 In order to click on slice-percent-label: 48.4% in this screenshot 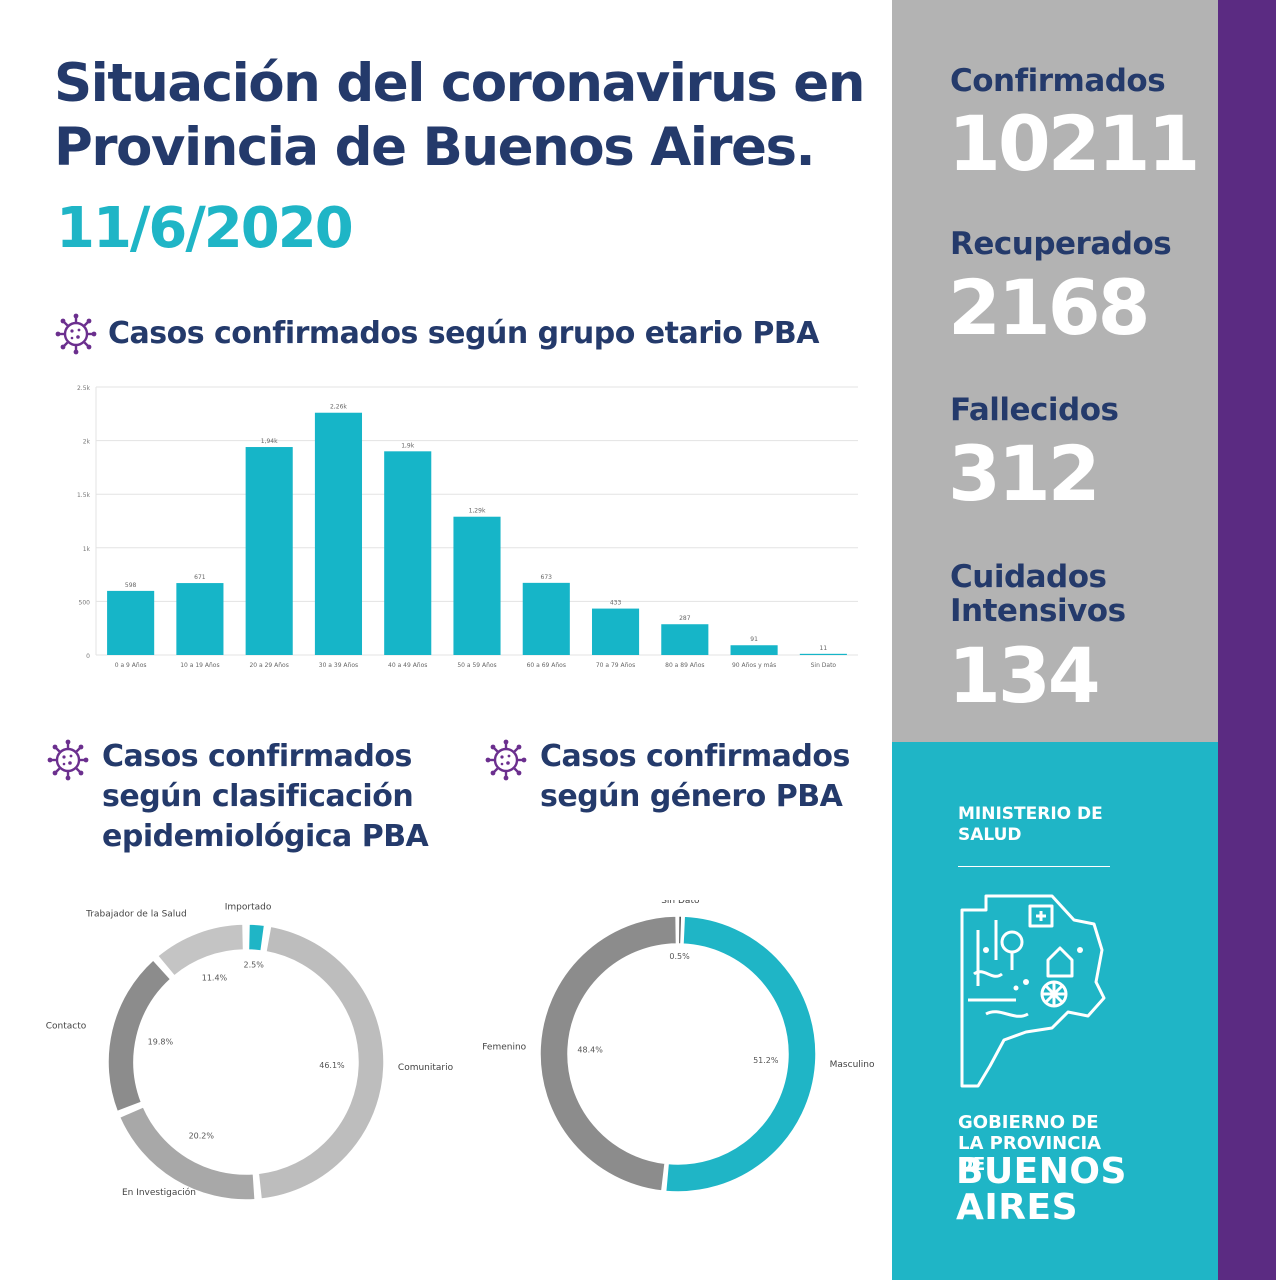, I will do `click(590, 1049)`.